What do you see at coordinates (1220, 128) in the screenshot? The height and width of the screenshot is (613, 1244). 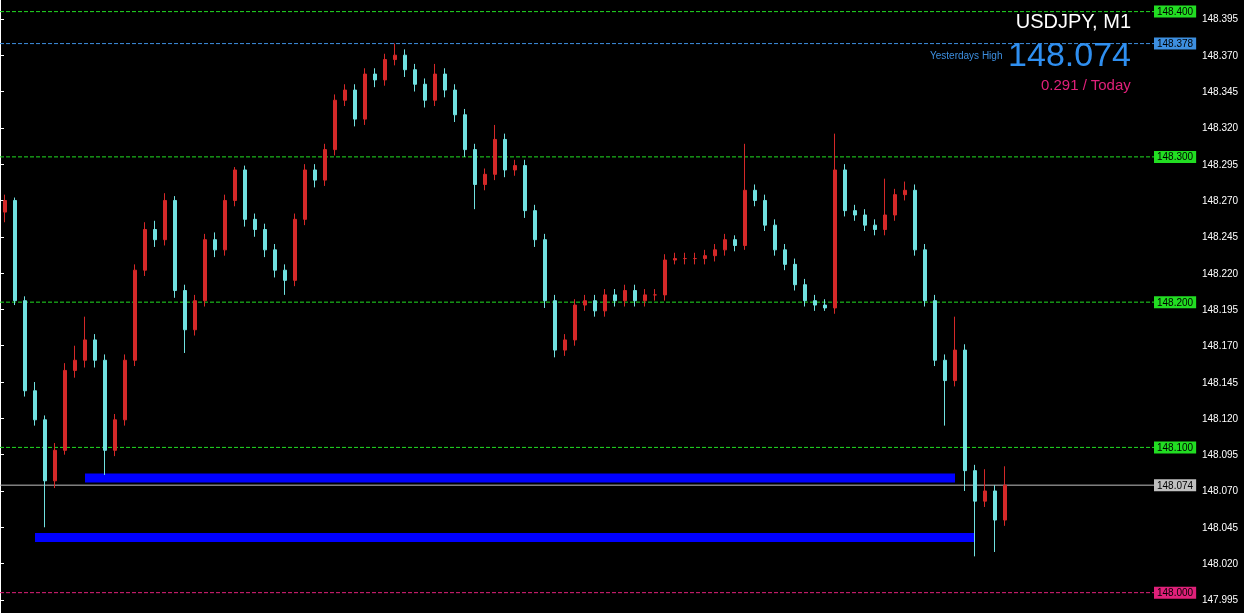 I see `y-tick-label: 148.320` at bounding box center [1220, 128].